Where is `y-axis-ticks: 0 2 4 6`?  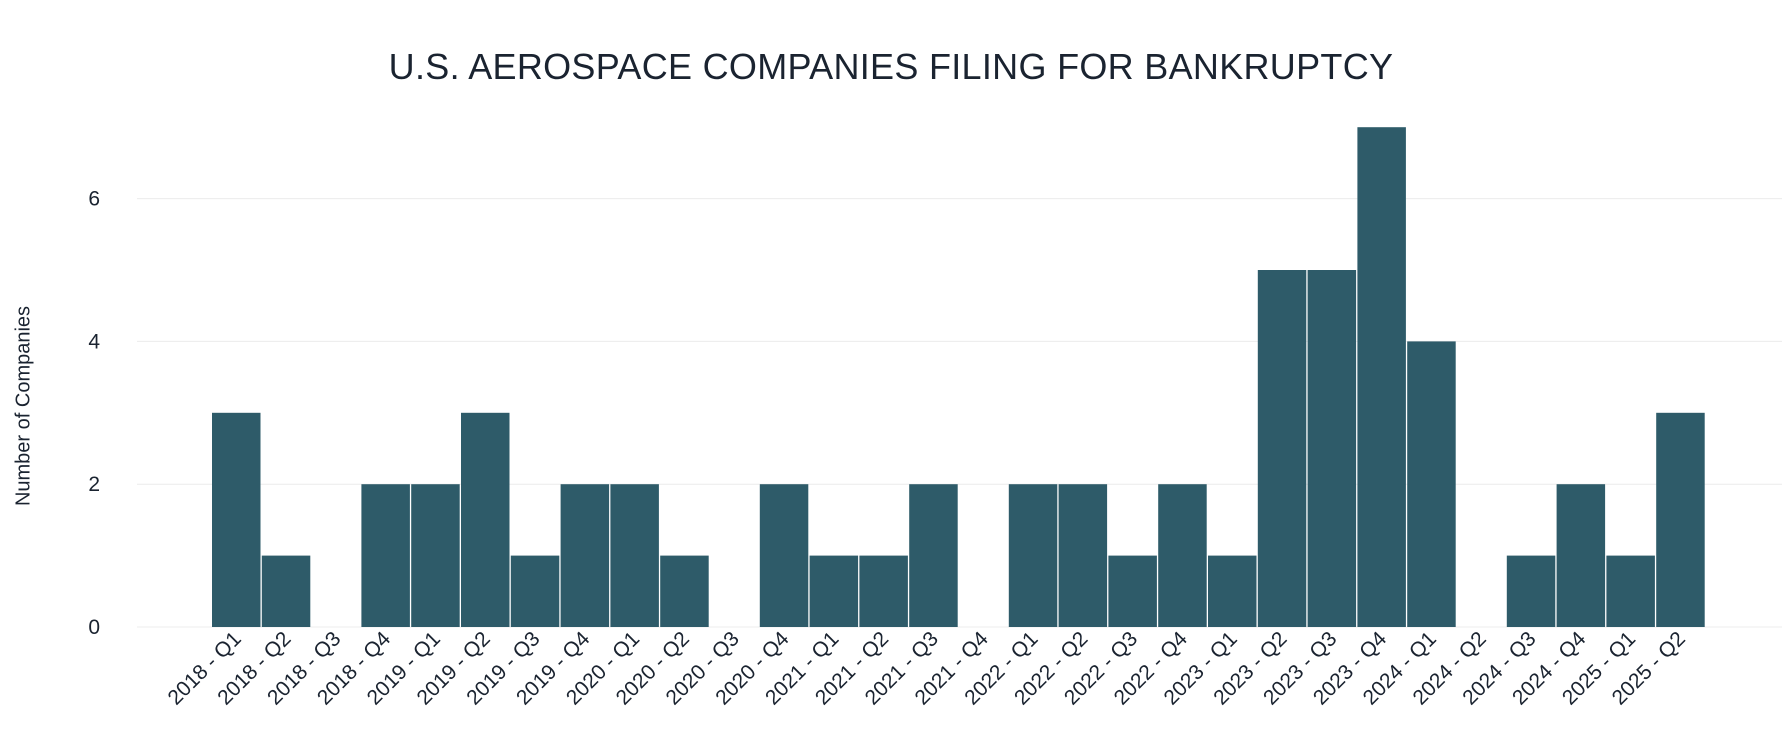
y-axis-ticks: 0 2 4 6 is located at coordinates (94, 413).